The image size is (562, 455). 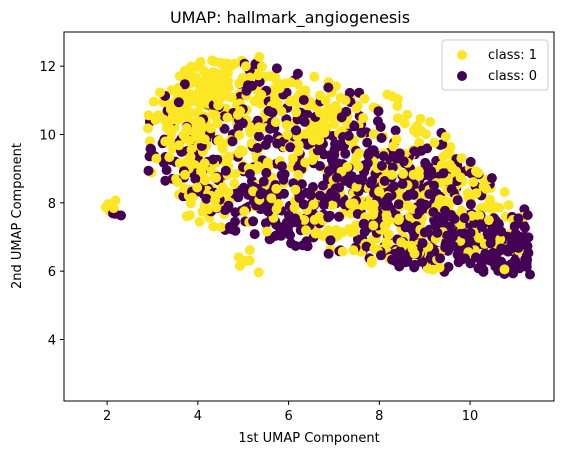 What do you see at coordinates (17, 216) in the screenshot?
I see `y-axis-label: 2nd UMAP Component` at bounding box center [17, 216].